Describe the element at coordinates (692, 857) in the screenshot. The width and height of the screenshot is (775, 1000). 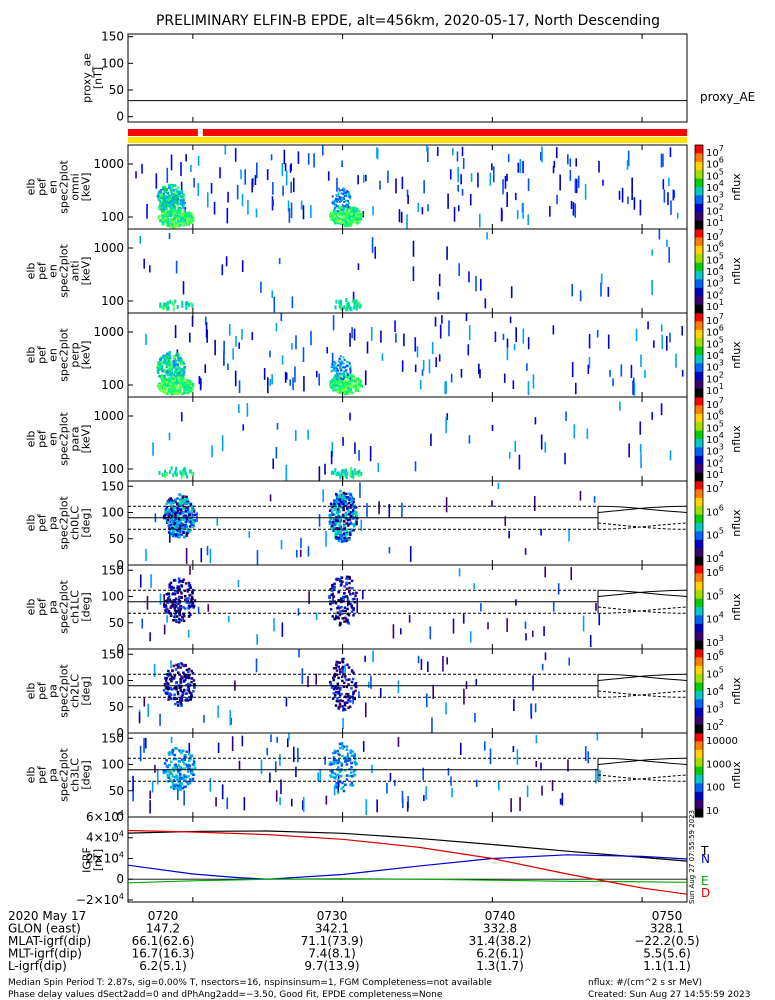
I see `vertical-timestamp: Sun Aug 27 07:55:59 2023` at that location.